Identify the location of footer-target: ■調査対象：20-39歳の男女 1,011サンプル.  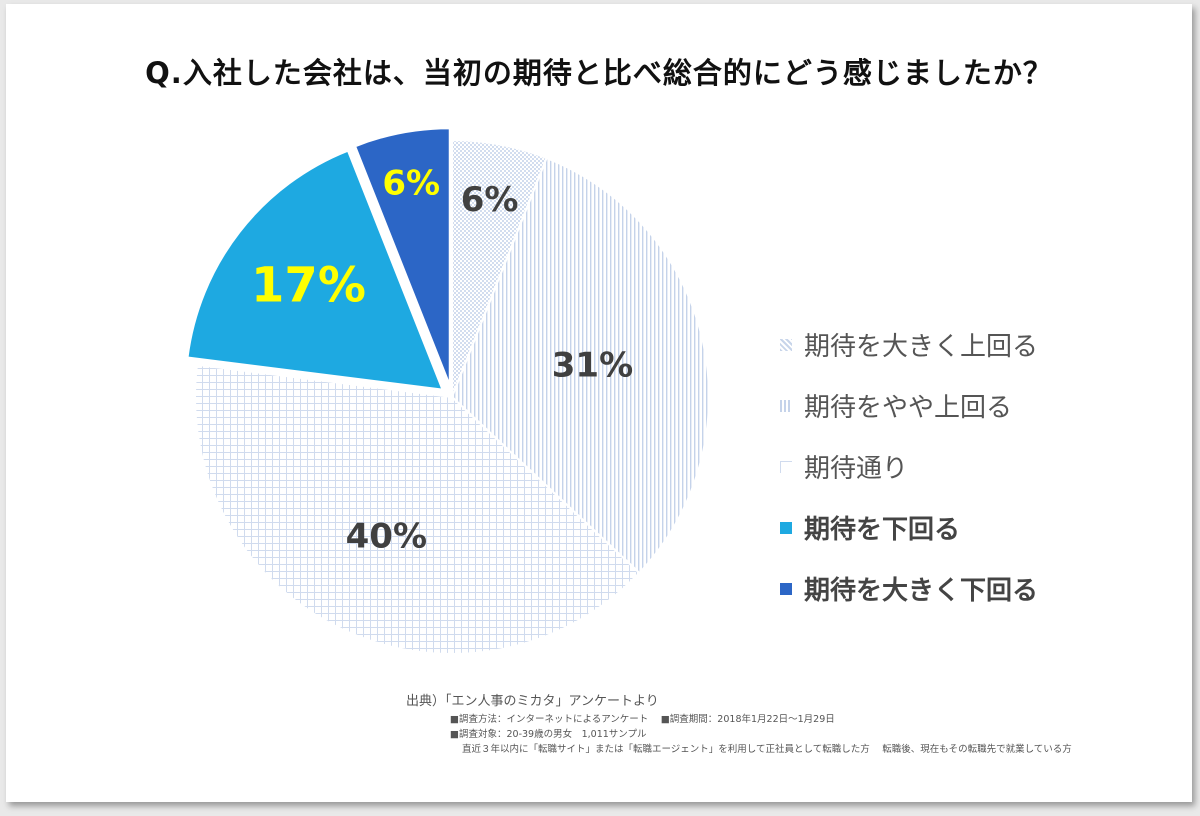
(548, 734).